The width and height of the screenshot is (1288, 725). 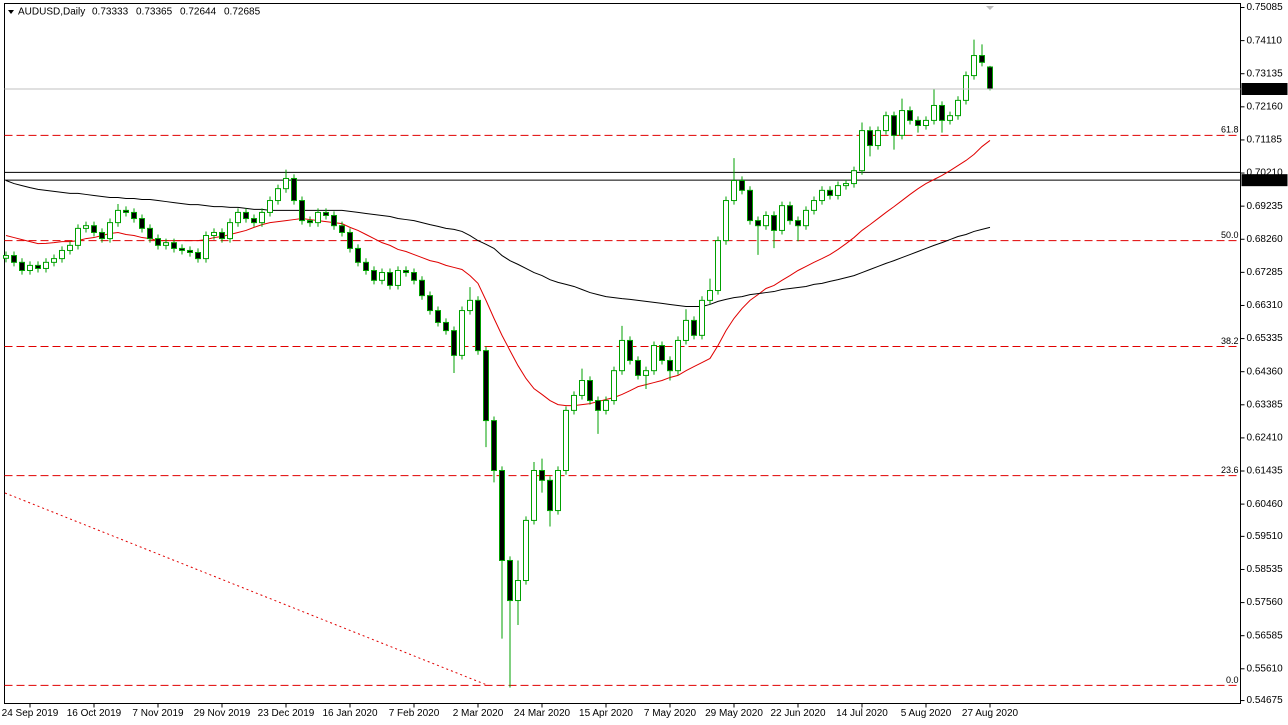 I want to click on chart-title: AUDUSD,Daily, so click(x=51, y=12).